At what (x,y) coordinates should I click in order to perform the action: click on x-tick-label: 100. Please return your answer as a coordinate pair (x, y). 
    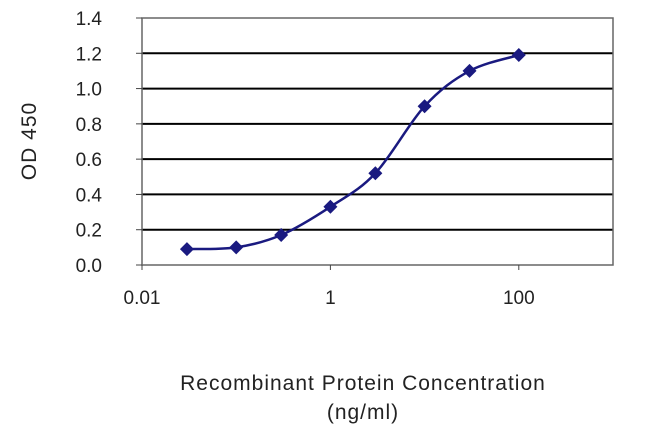
    Looking at the image, I should click on (519, 298).